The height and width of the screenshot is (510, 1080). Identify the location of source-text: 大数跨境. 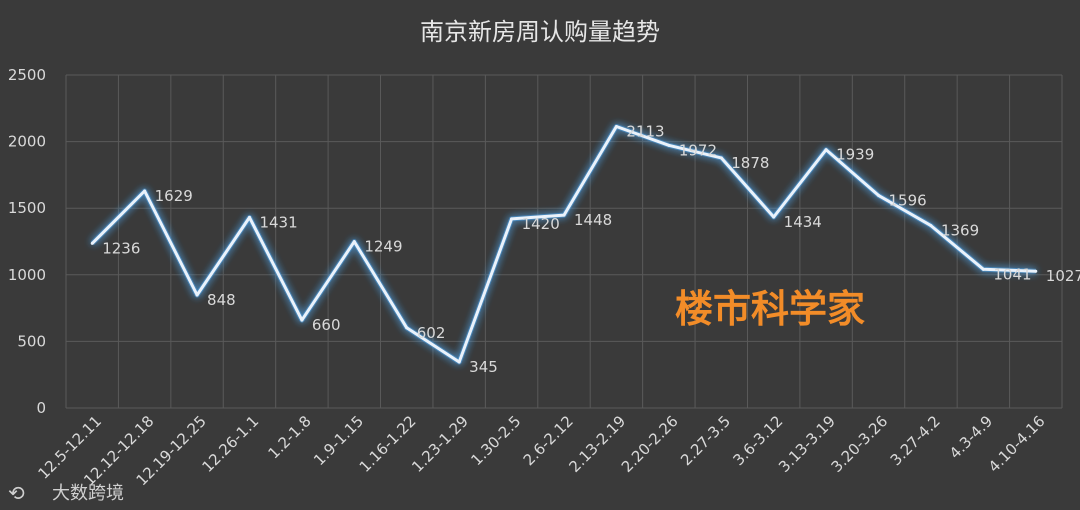
(88, 493).